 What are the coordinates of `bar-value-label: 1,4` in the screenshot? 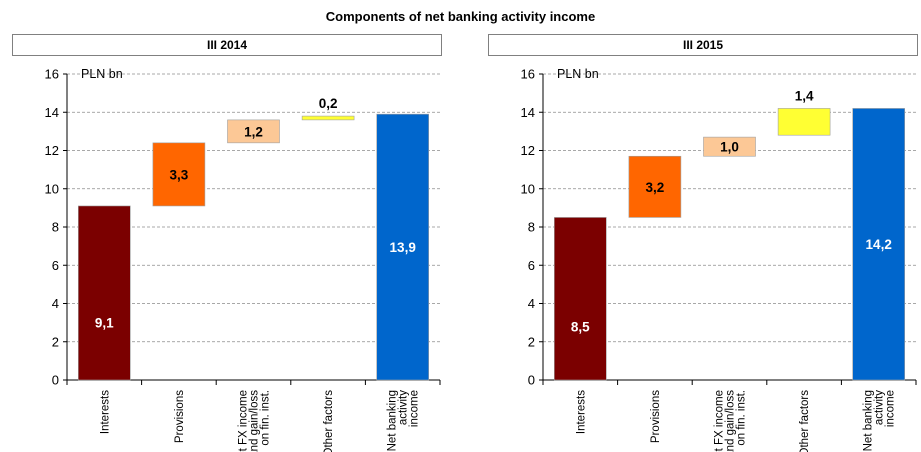 It's located at (804, 95).